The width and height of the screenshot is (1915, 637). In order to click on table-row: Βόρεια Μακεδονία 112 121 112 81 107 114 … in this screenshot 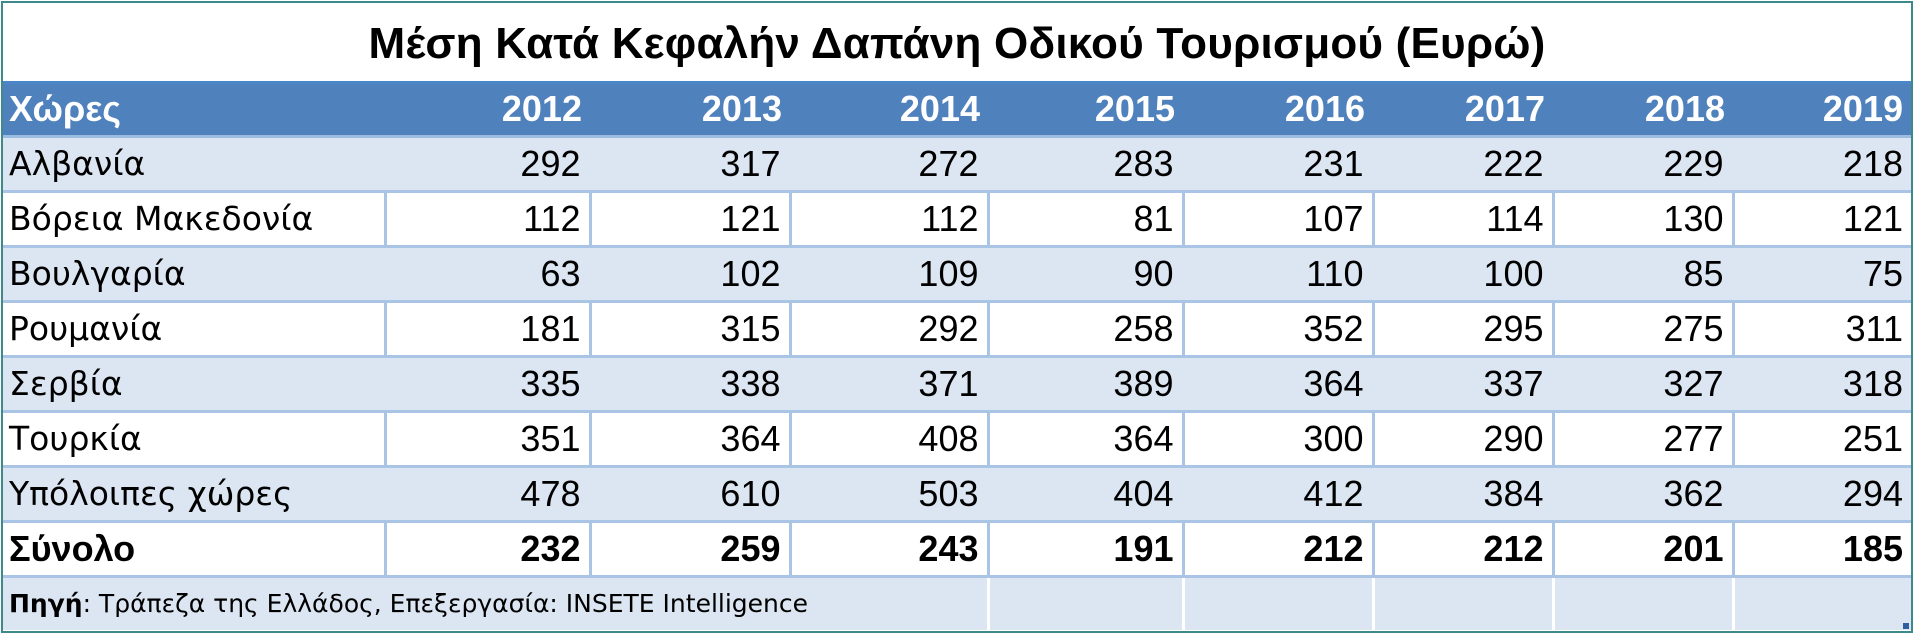, I will do `click(957, 219)`.